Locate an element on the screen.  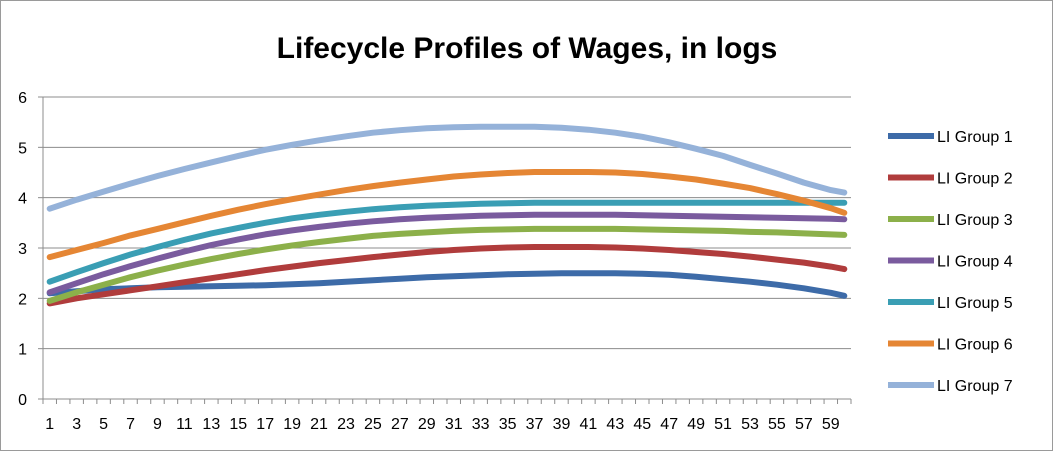
x-tick-label: 45 is located at coordinates (642, 424).